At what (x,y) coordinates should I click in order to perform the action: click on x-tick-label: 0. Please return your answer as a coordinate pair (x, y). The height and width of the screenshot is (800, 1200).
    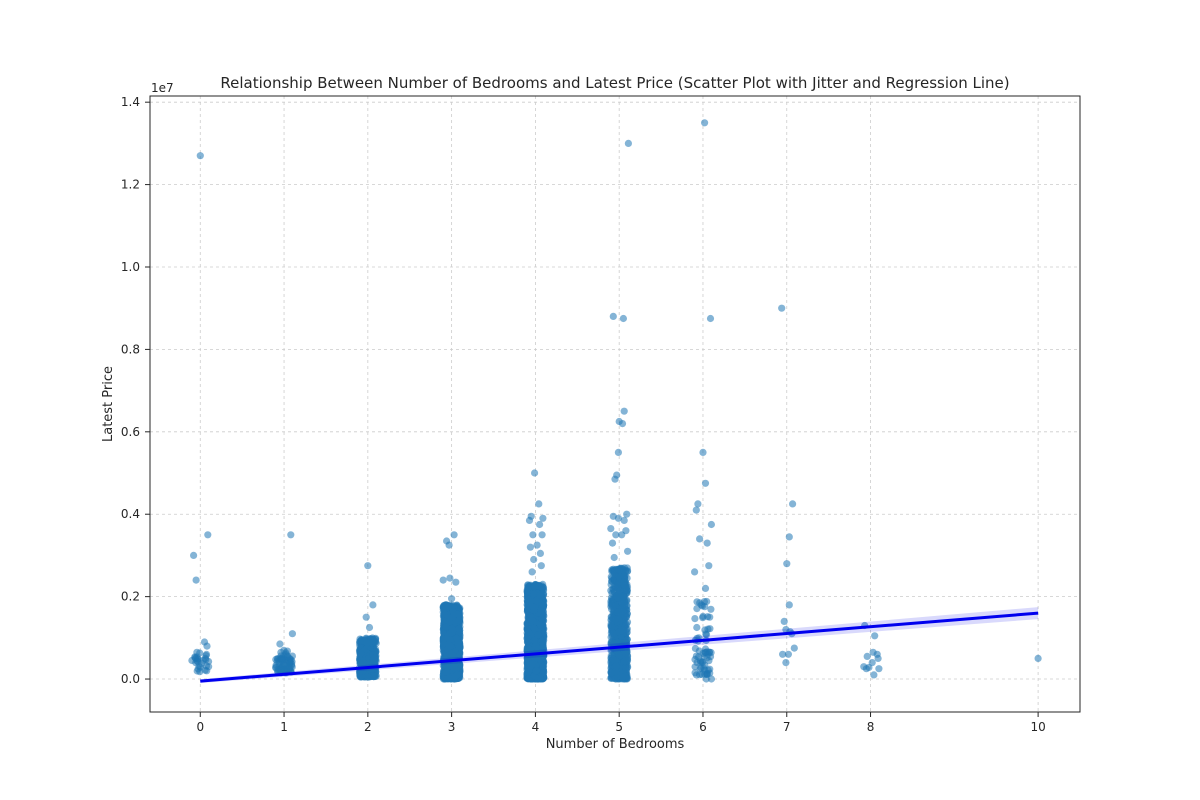
    Looking at the image, I should click on (200, 727).